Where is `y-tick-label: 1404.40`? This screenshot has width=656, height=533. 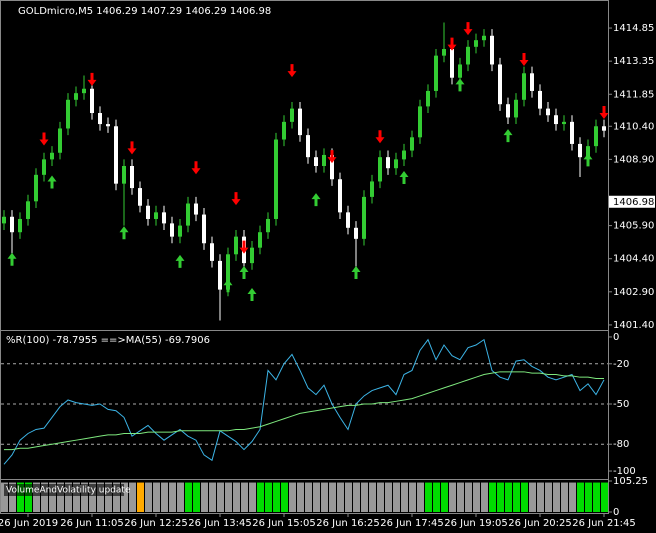 y-tick-label: 1404.40 is located at coordinates (633, 259).